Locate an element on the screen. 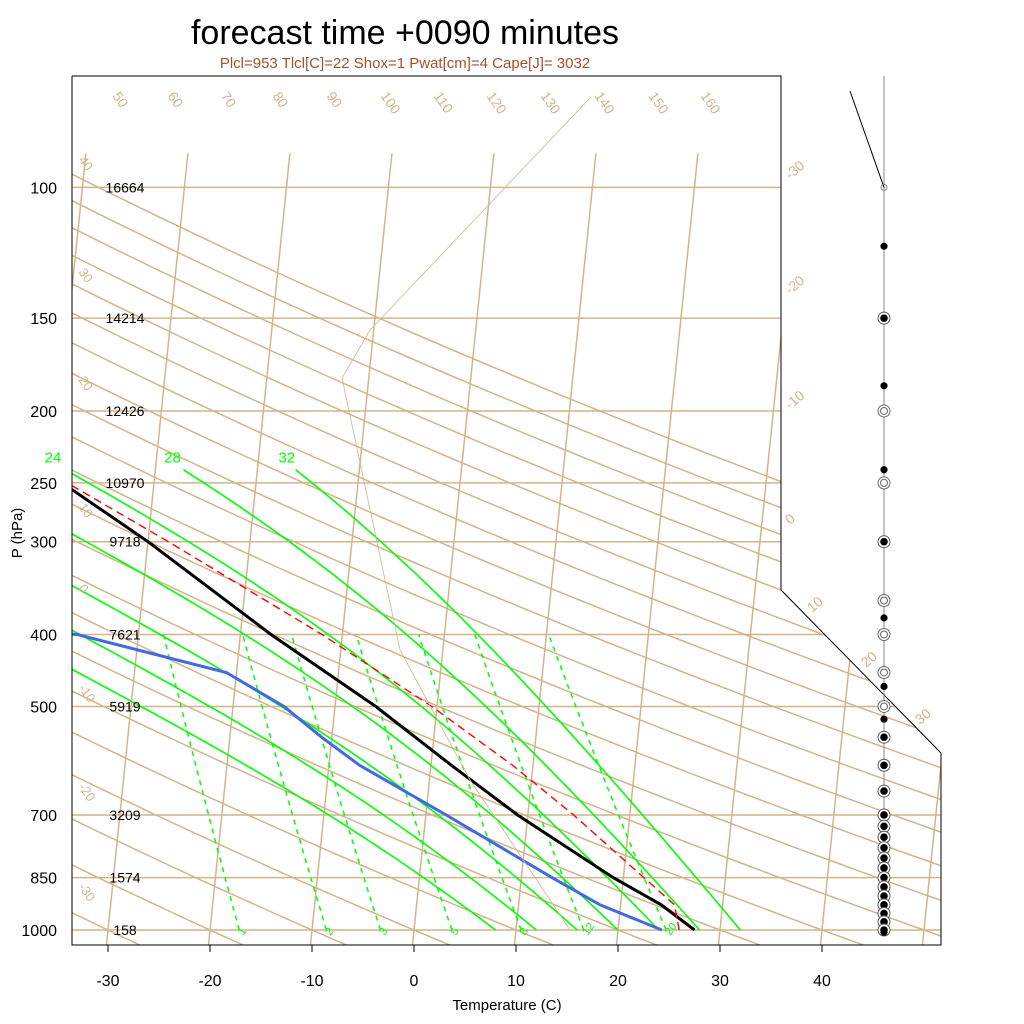 This screenshot has height=1024, width=1024. dry-adiabat-right-label: -30 is located at coordinates (795, 169).